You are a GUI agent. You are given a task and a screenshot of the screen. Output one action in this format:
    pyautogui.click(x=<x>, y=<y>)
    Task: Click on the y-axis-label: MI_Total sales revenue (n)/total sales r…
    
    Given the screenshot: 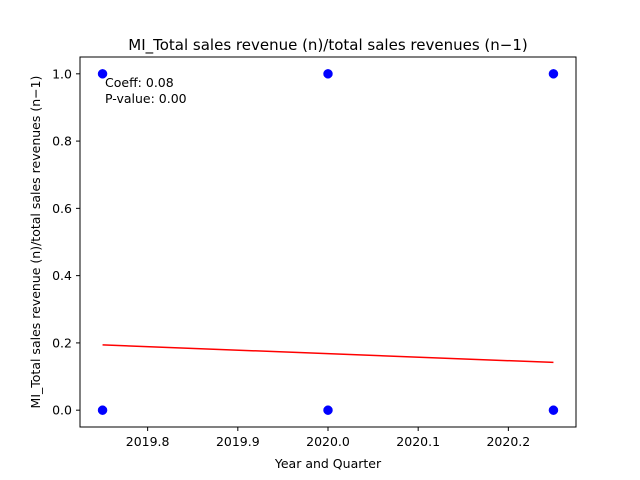 What is the action you would take?
    pyautogui.click(x=35, y=242)
    